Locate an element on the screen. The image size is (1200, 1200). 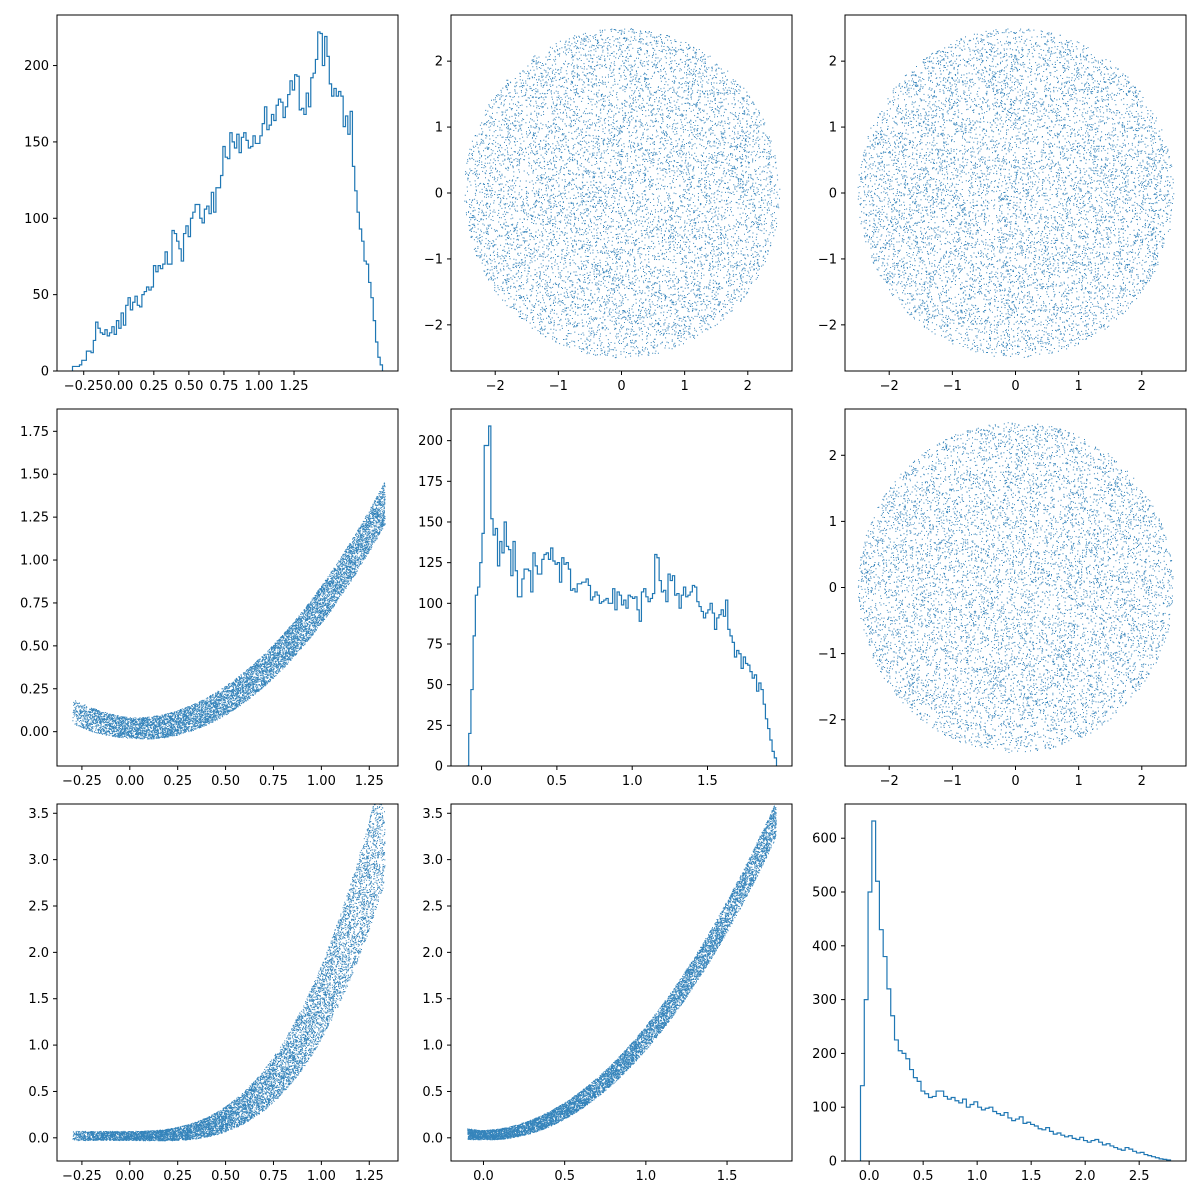
y-tick-label: 175 is located at coordinates (430, 482).